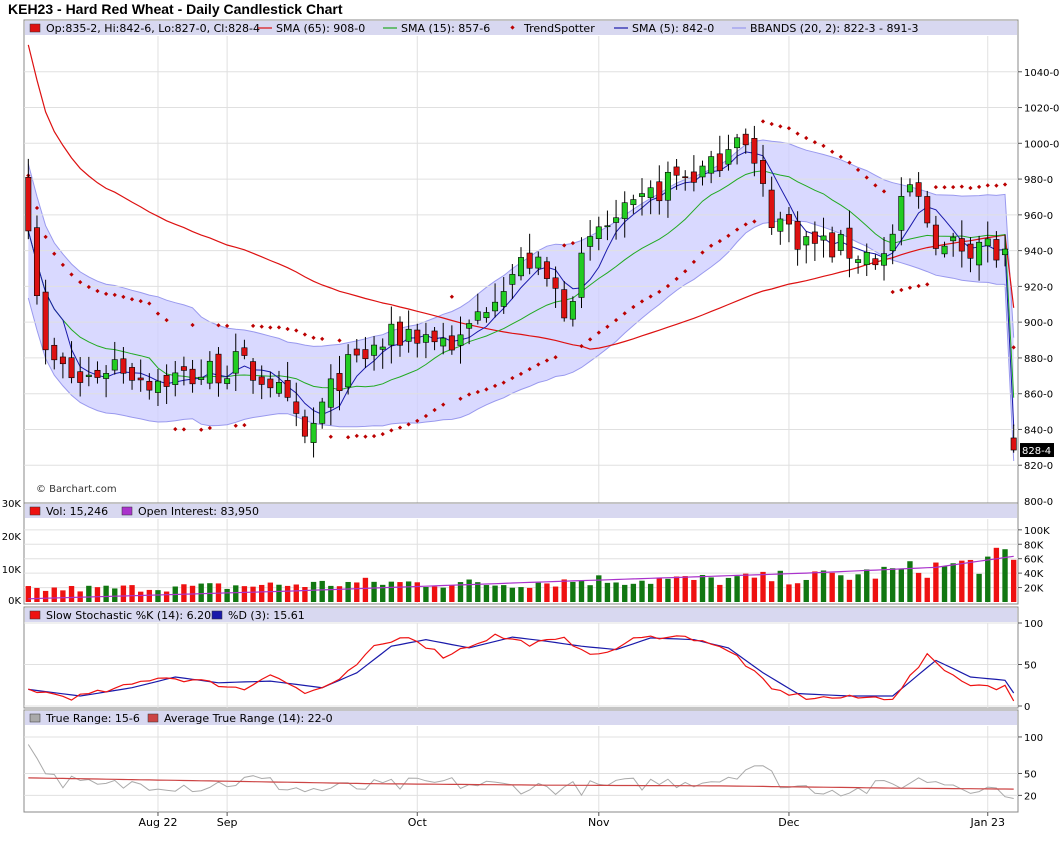 This screenshot has height=856, width=1060. What do you see at coordinates (77, 511) in the screenshot?
I see `legend-volume: Vol: 15,246` at bounding box center [77, 511].